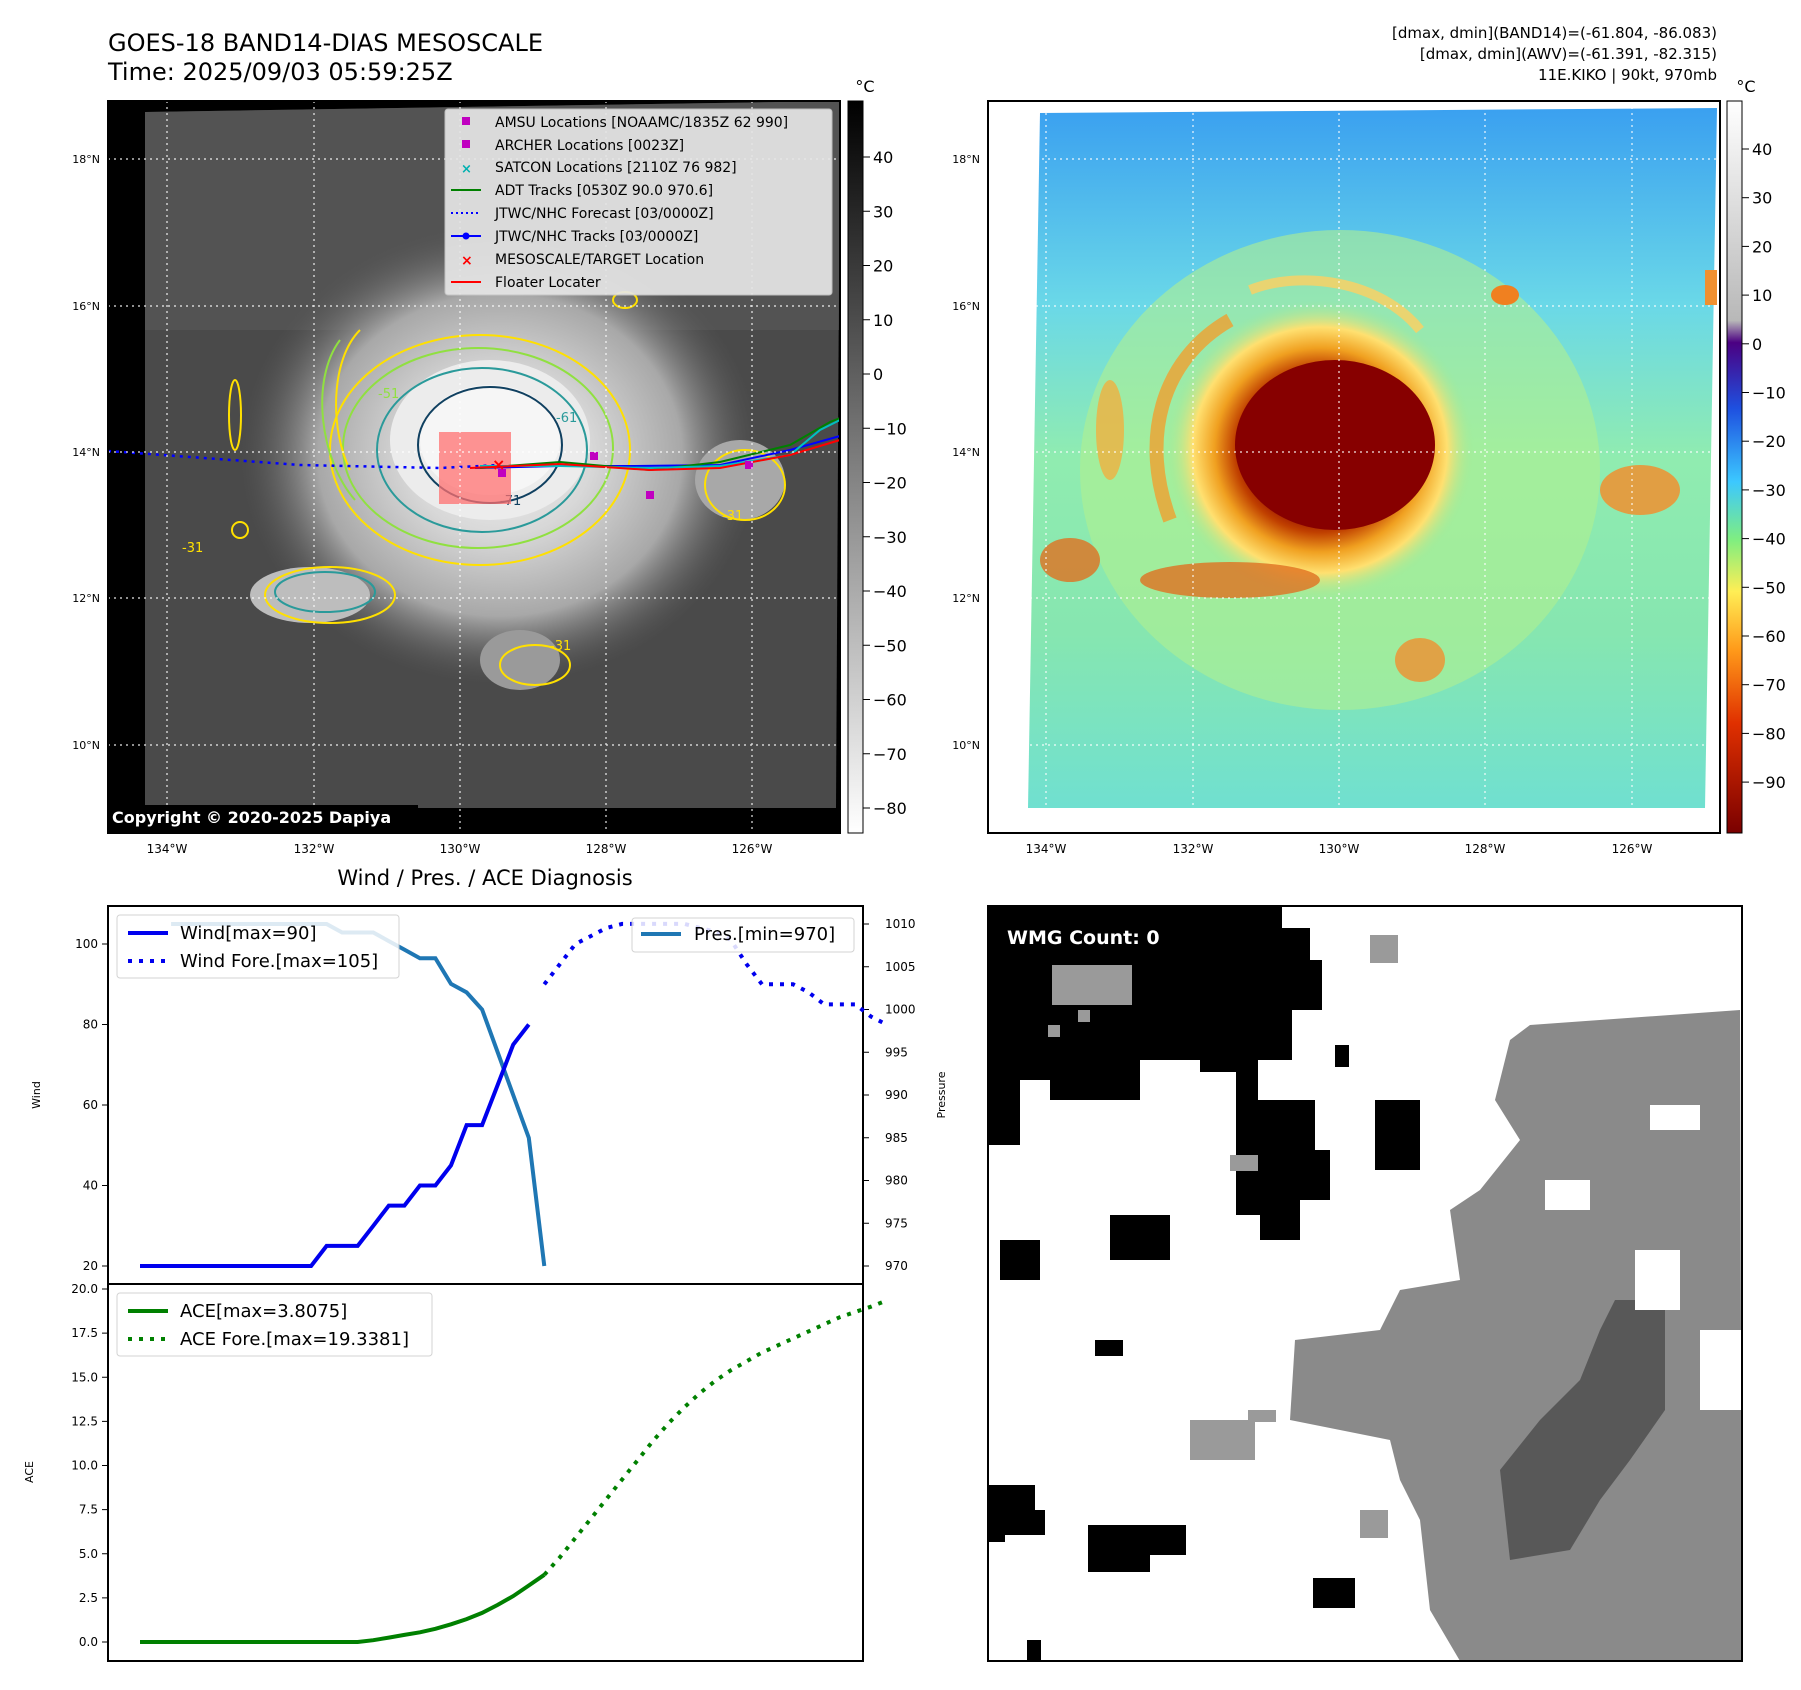 The width and height of the screenshot is (1801, 1690). Describe the element at coordinates (890, 700) in the screenshot. I see `left-cb-tick-label: −60` at that location.